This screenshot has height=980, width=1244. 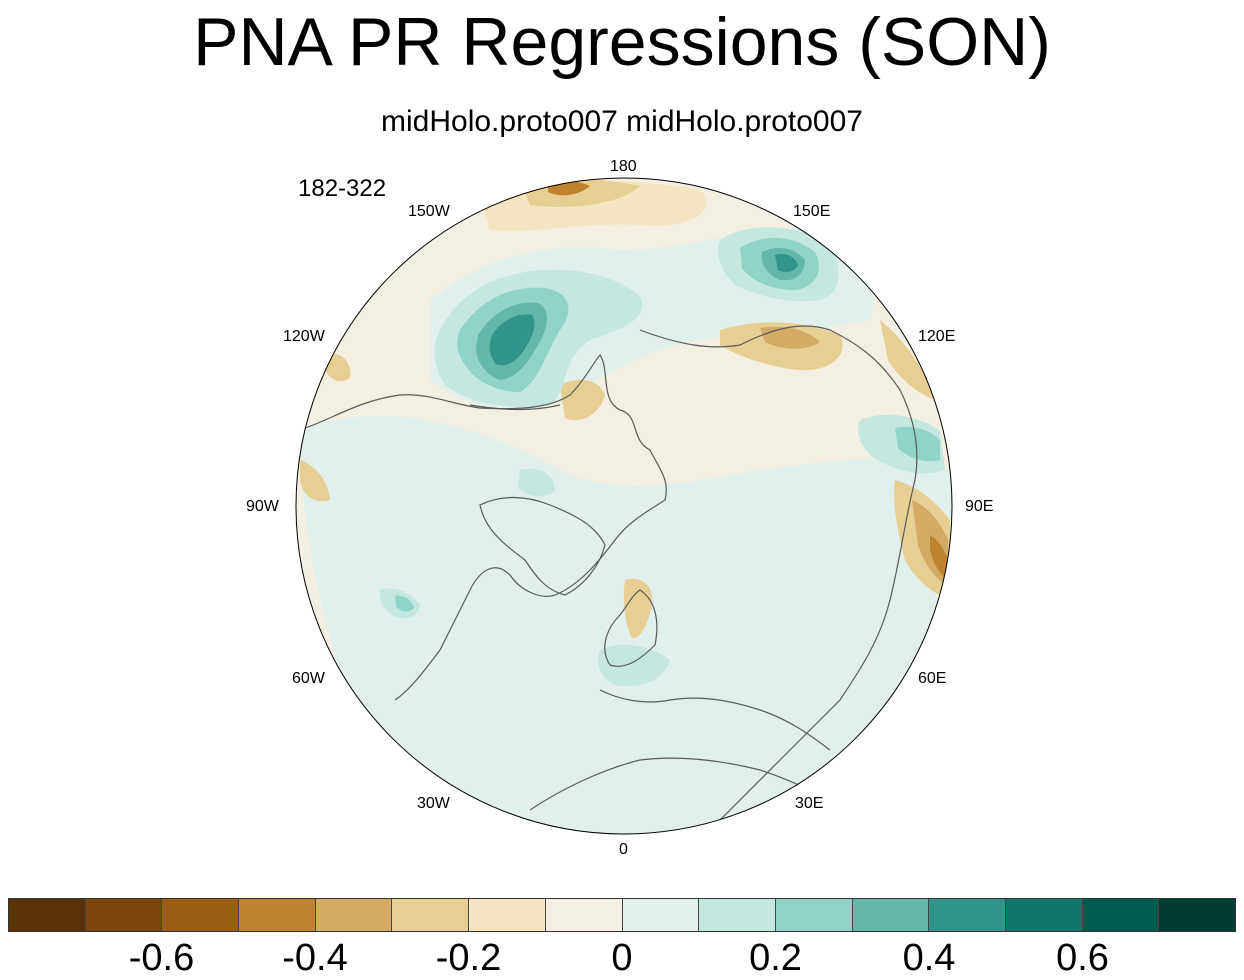 What do you see at coordinates (622, 958) in the screenshot?
I see `colorbar-tick-label: 0` at bounding box center [622, 958].